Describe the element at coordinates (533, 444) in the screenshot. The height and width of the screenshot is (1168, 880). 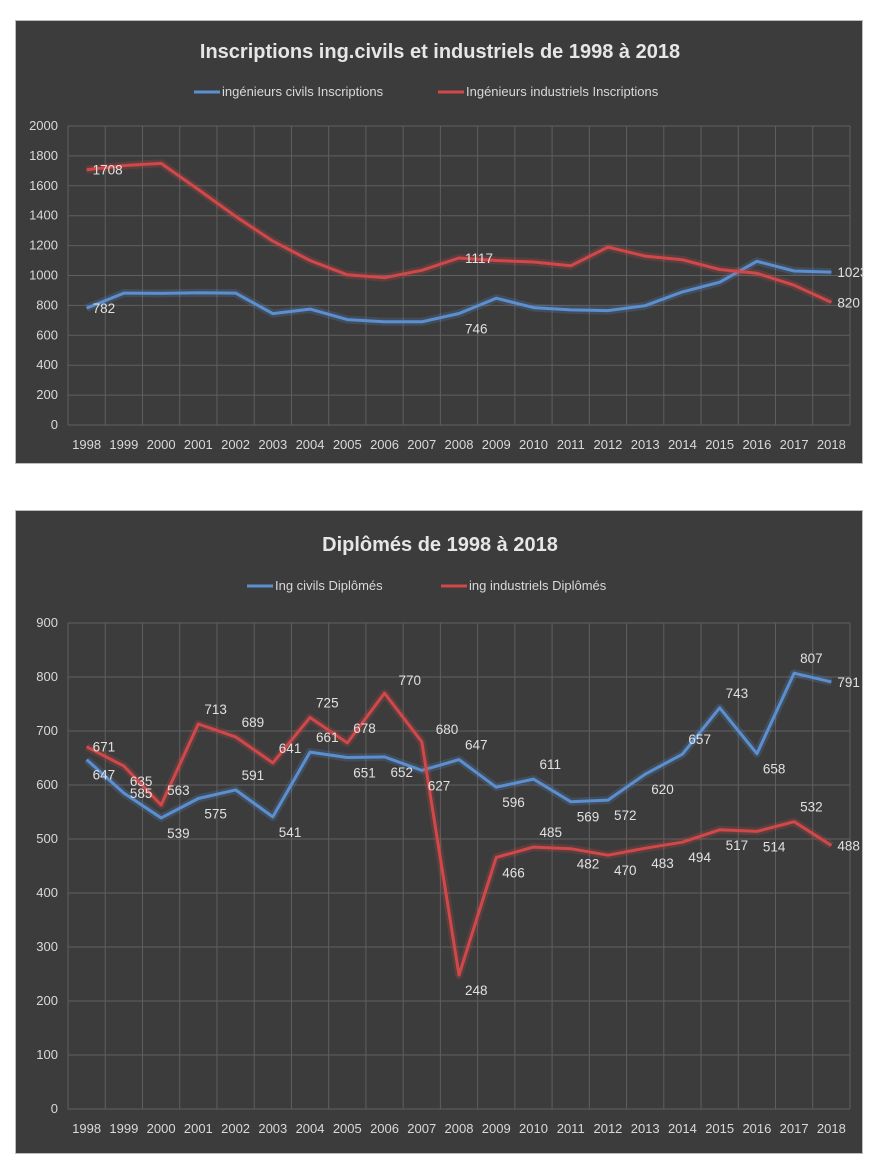
I see `x-tick-label: 2010` at that location.